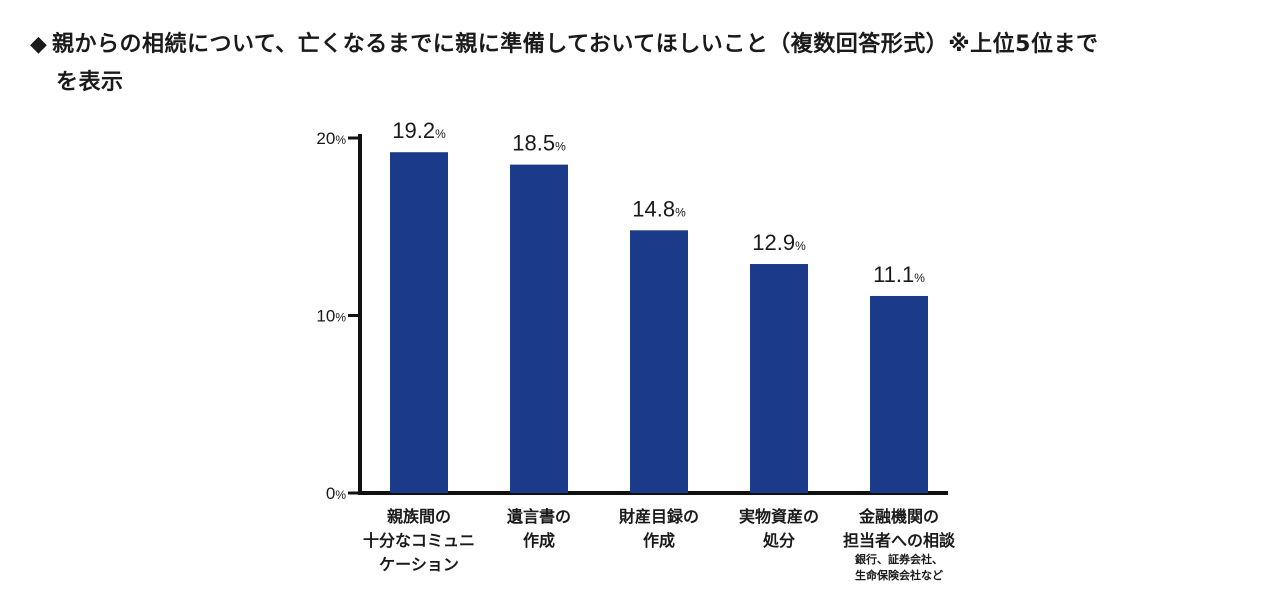 This screenshot has height=616, width=1266. What do you see at coordinates (899, 540) in the screenshot?
I see `category-label: 担当者への相談` at bounding box center [899, 540].